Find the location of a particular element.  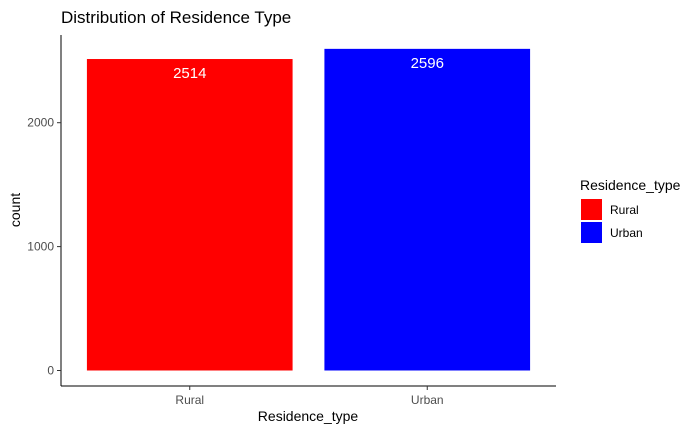

legend-entries: Rural Urban is located at coordinates (612, 221).